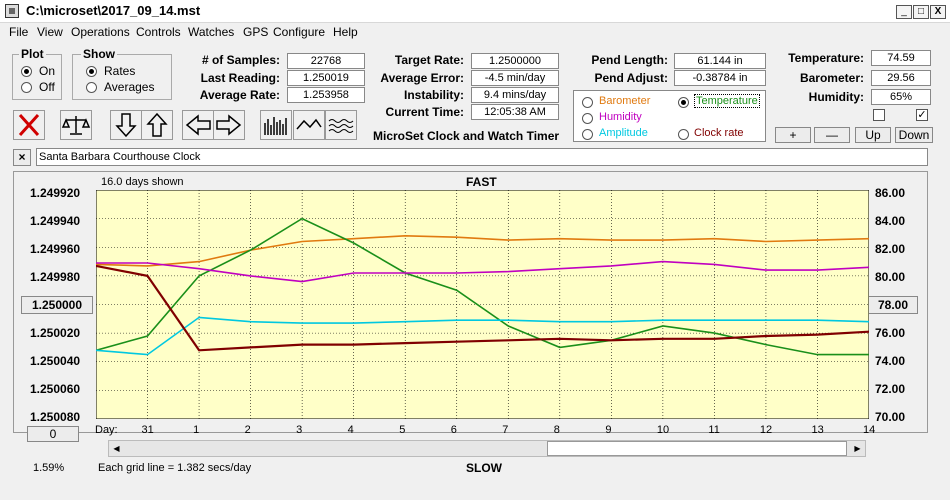  What do you see at coordinates (299, 430) in the screenshot?
I see `day-tick-label: 3` at bounding box center [299, 430].